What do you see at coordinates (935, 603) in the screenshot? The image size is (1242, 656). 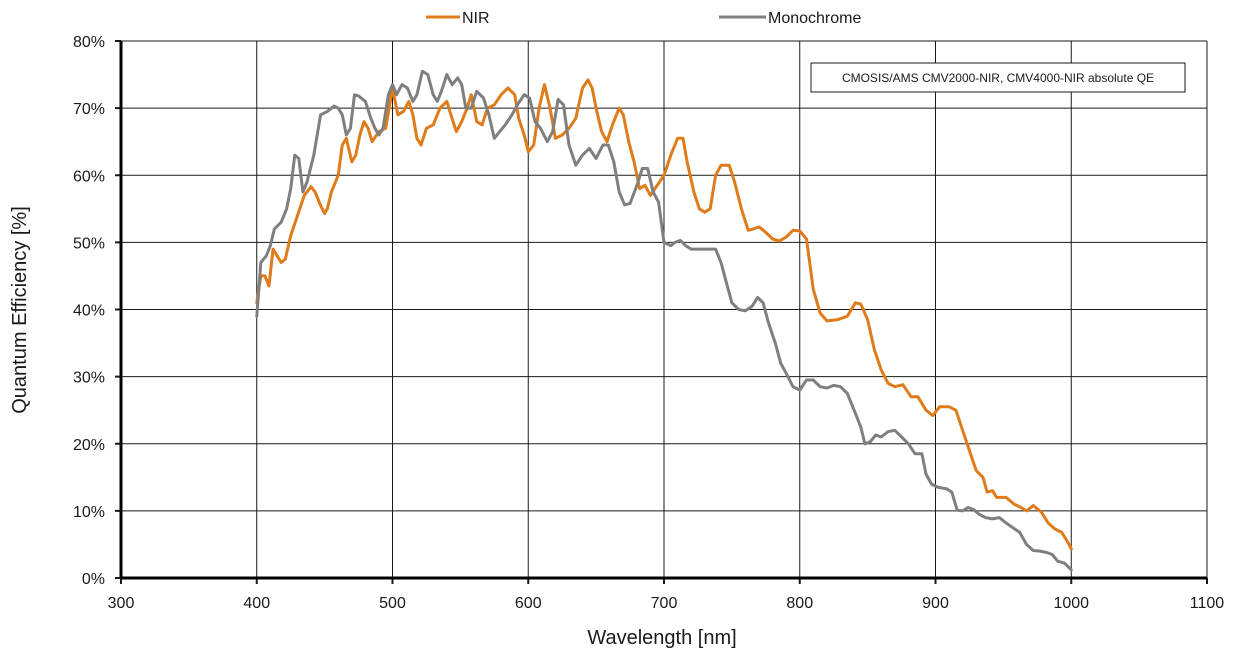 I see `x-tick-label: 900` at bounding box center [935, 603].